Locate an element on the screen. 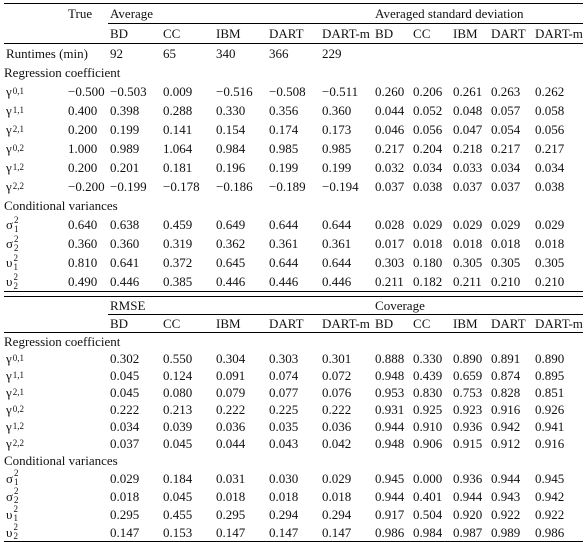 The height and width of the screenshot is (542, 587). cell: 0.398 is located at coordinates (125, 110).